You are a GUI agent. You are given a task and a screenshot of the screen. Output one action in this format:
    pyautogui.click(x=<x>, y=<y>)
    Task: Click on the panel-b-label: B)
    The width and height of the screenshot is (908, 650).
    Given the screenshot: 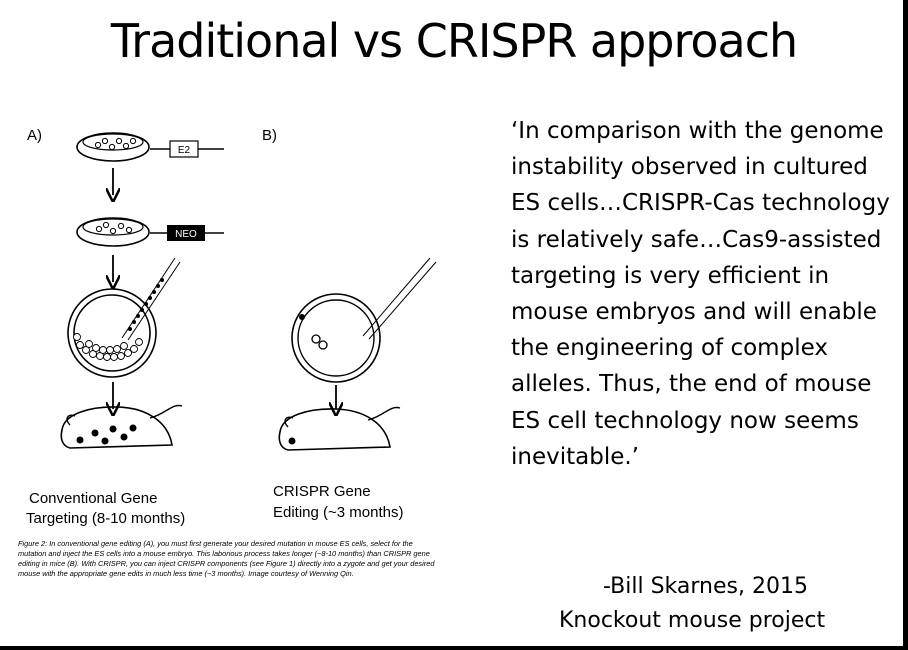 What is the action you would take?
    pyautogui.click(x=269, y=135)
    